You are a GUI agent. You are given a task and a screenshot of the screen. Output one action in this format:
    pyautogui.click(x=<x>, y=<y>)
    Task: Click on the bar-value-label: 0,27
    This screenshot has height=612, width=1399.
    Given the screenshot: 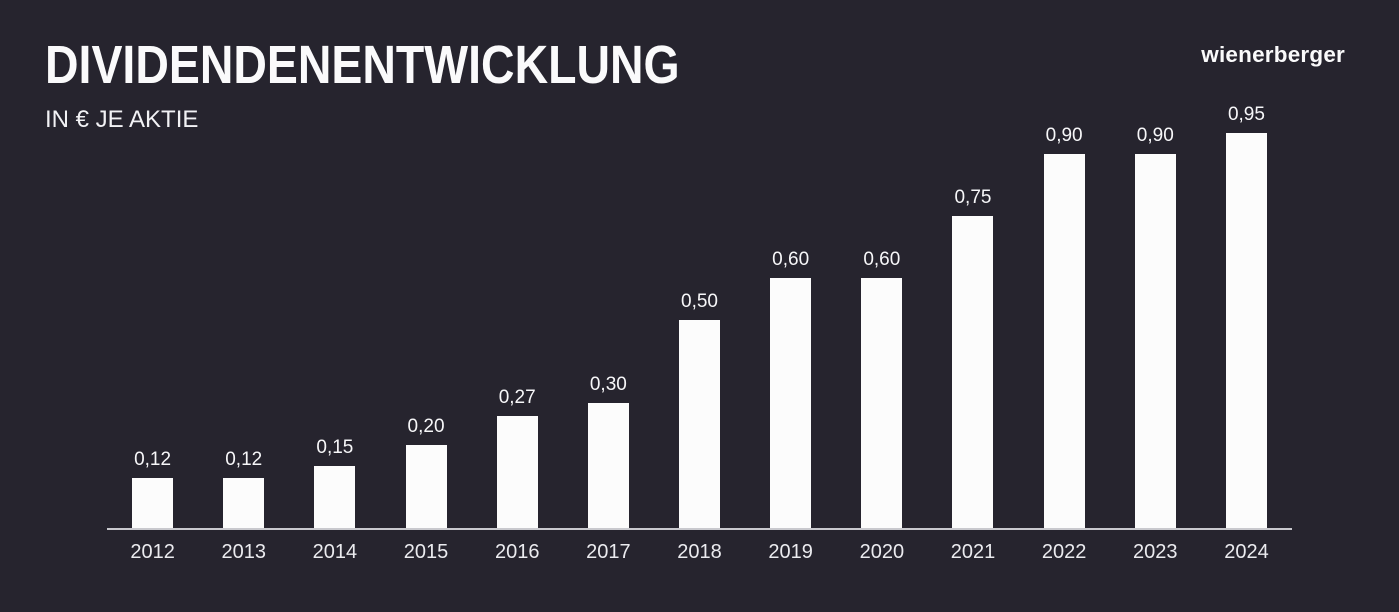 What is the action you would take?
    pyautogui.click(x=517, y=397)
    